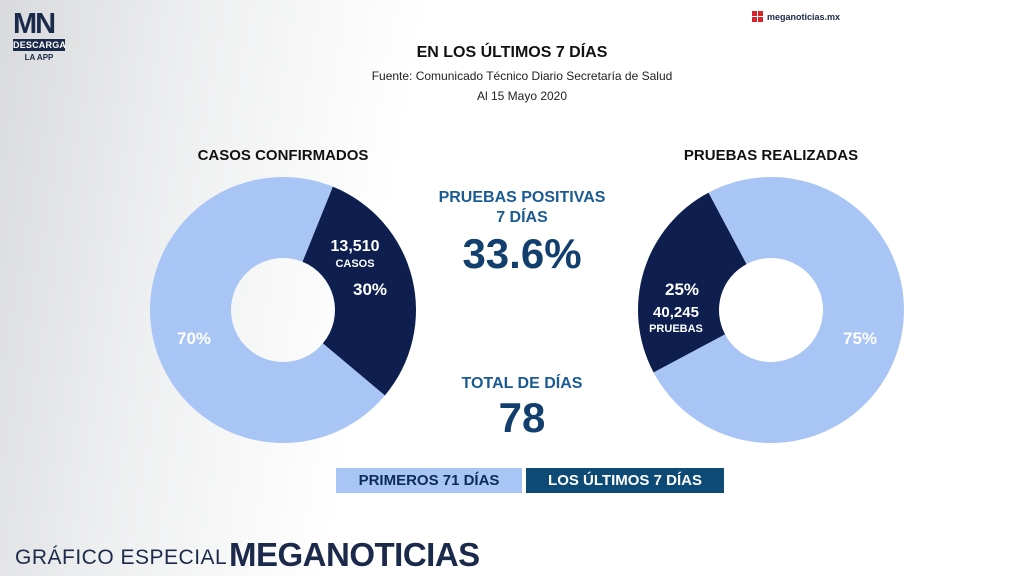 The height and width of the screenshot is (576, 1024). I want to click on cases-unit-label: CASOS, so click(354, 264).